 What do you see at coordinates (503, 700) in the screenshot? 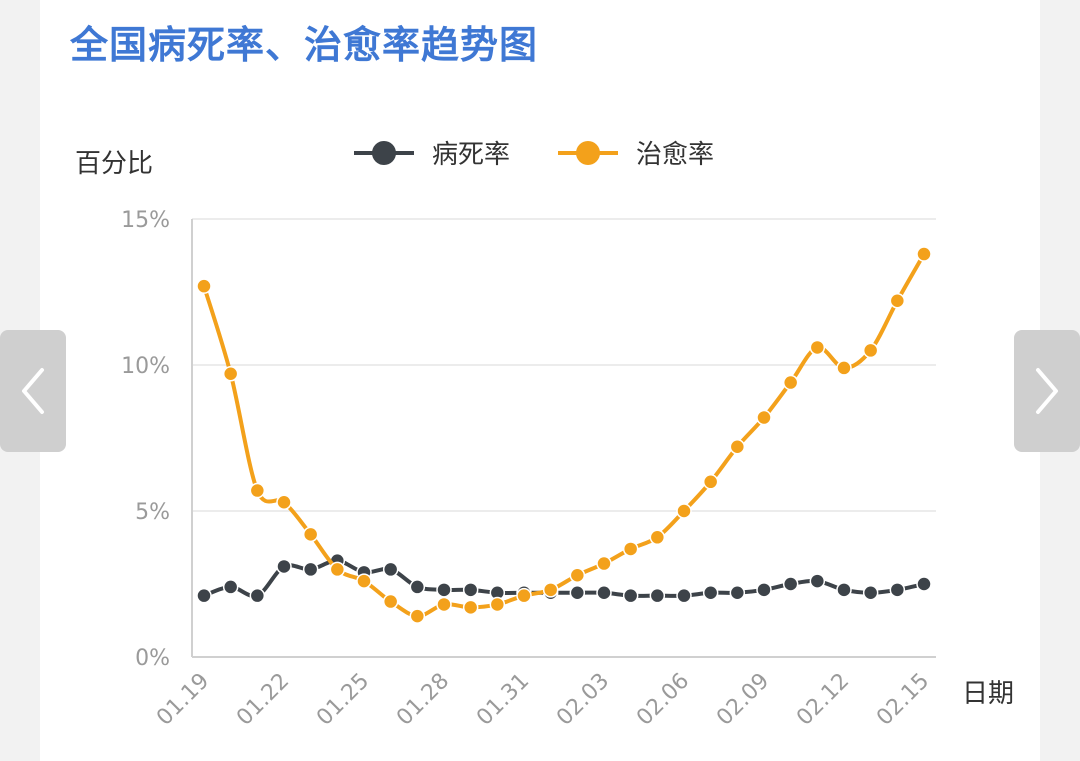
I see `x-tick-label: 01.31` at bounding box center [503, 700].